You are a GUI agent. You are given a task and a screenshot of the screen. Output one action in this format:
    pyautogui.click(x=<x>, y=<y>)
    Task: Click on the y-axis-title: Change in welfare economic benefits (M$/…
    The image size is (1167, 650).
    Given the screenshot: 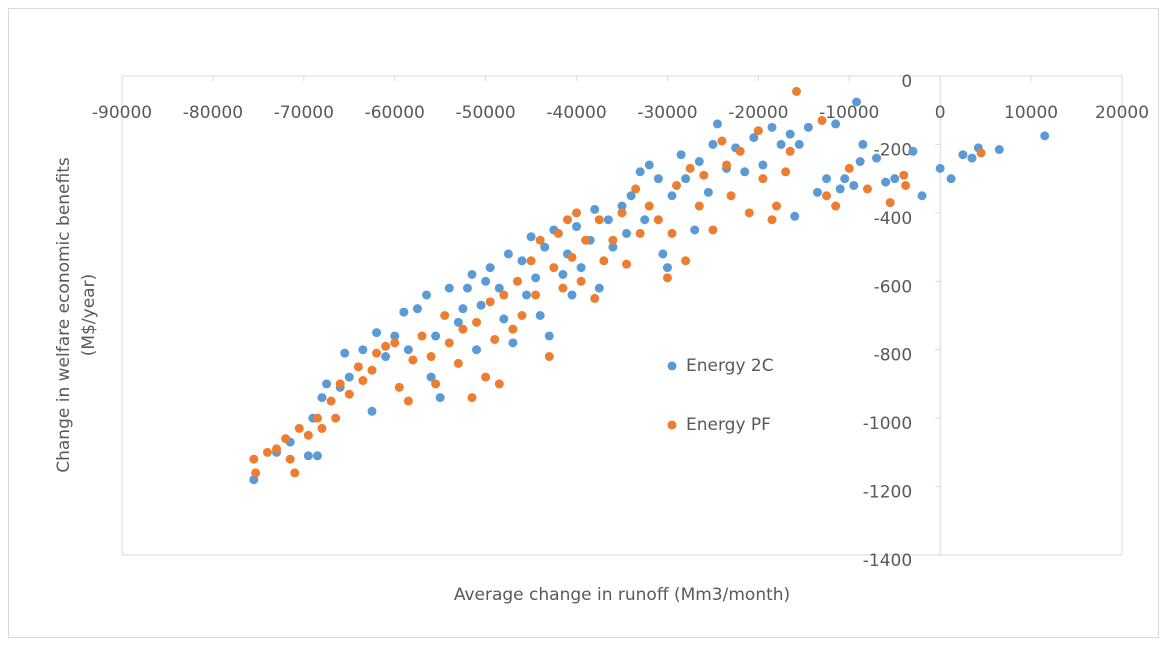 What is the action you would take?
    pyautogui.click(x=76, y=315)
    